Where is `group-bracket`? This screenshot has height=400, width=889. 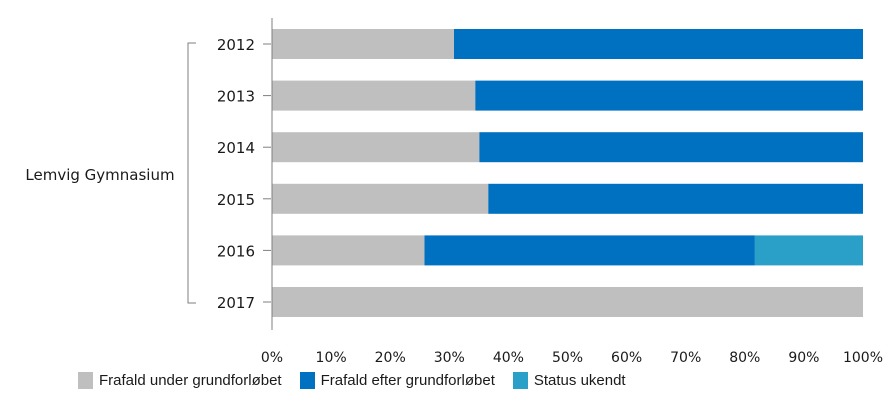 group-bracket is located at coordinates (191, 173).